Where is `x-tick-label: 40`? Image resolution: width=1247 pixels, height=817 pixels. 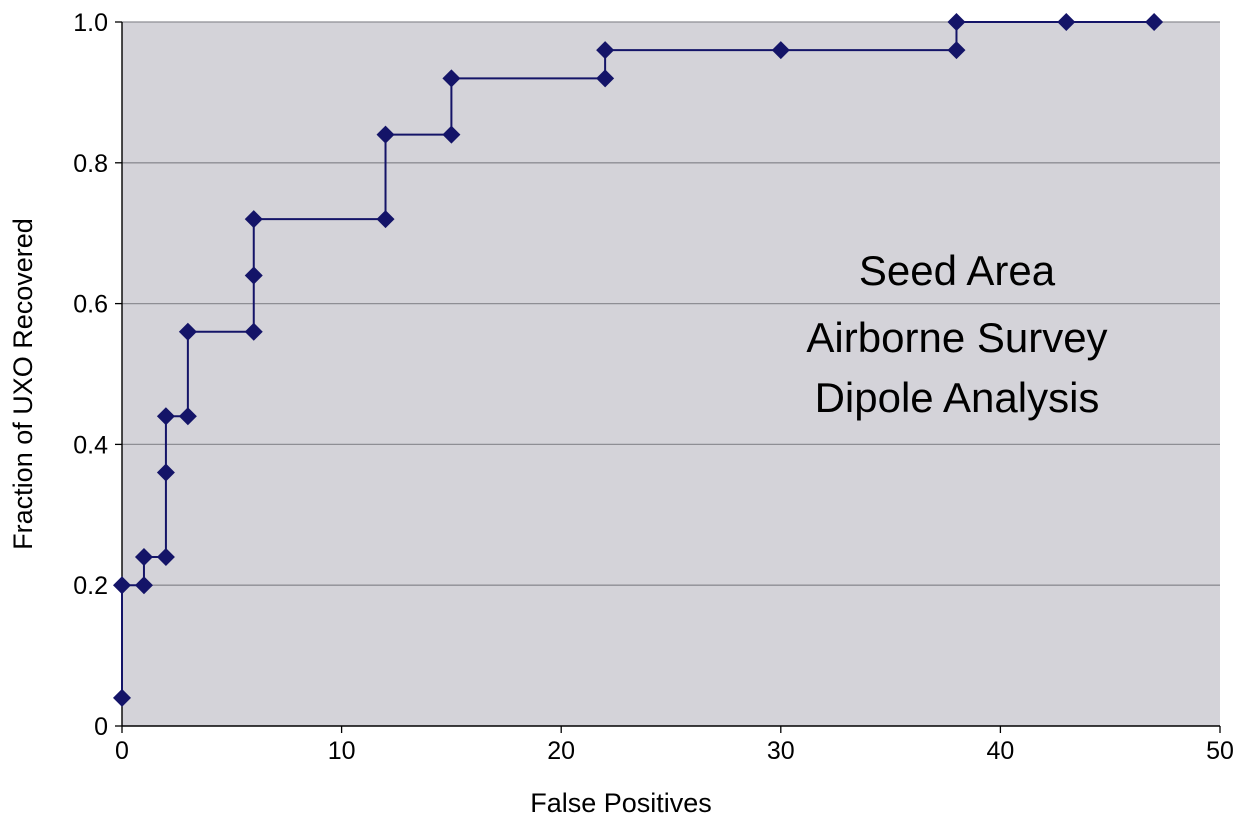 x-tick-label: 40 is located at coordinates (1000, 751).